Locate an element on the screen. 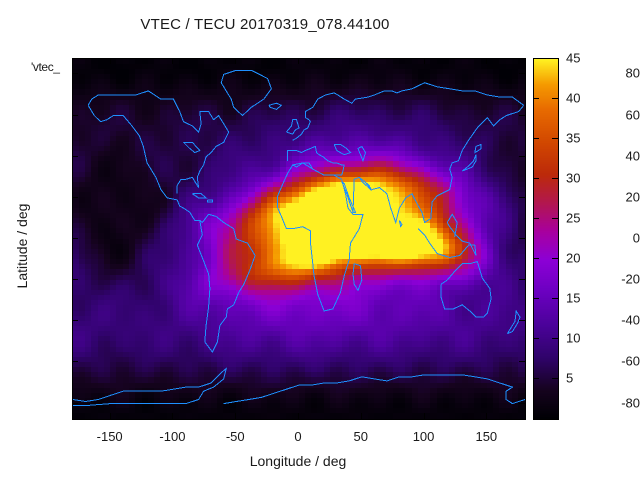 The height and width of the screenshot is (480, 640). y-tick-label: -40 is located at coordinates (630, 320).